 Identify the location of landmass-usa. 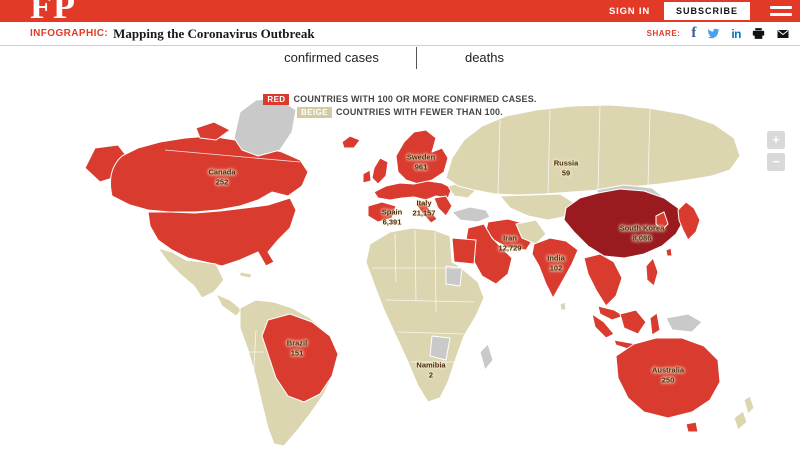
(222, 232).